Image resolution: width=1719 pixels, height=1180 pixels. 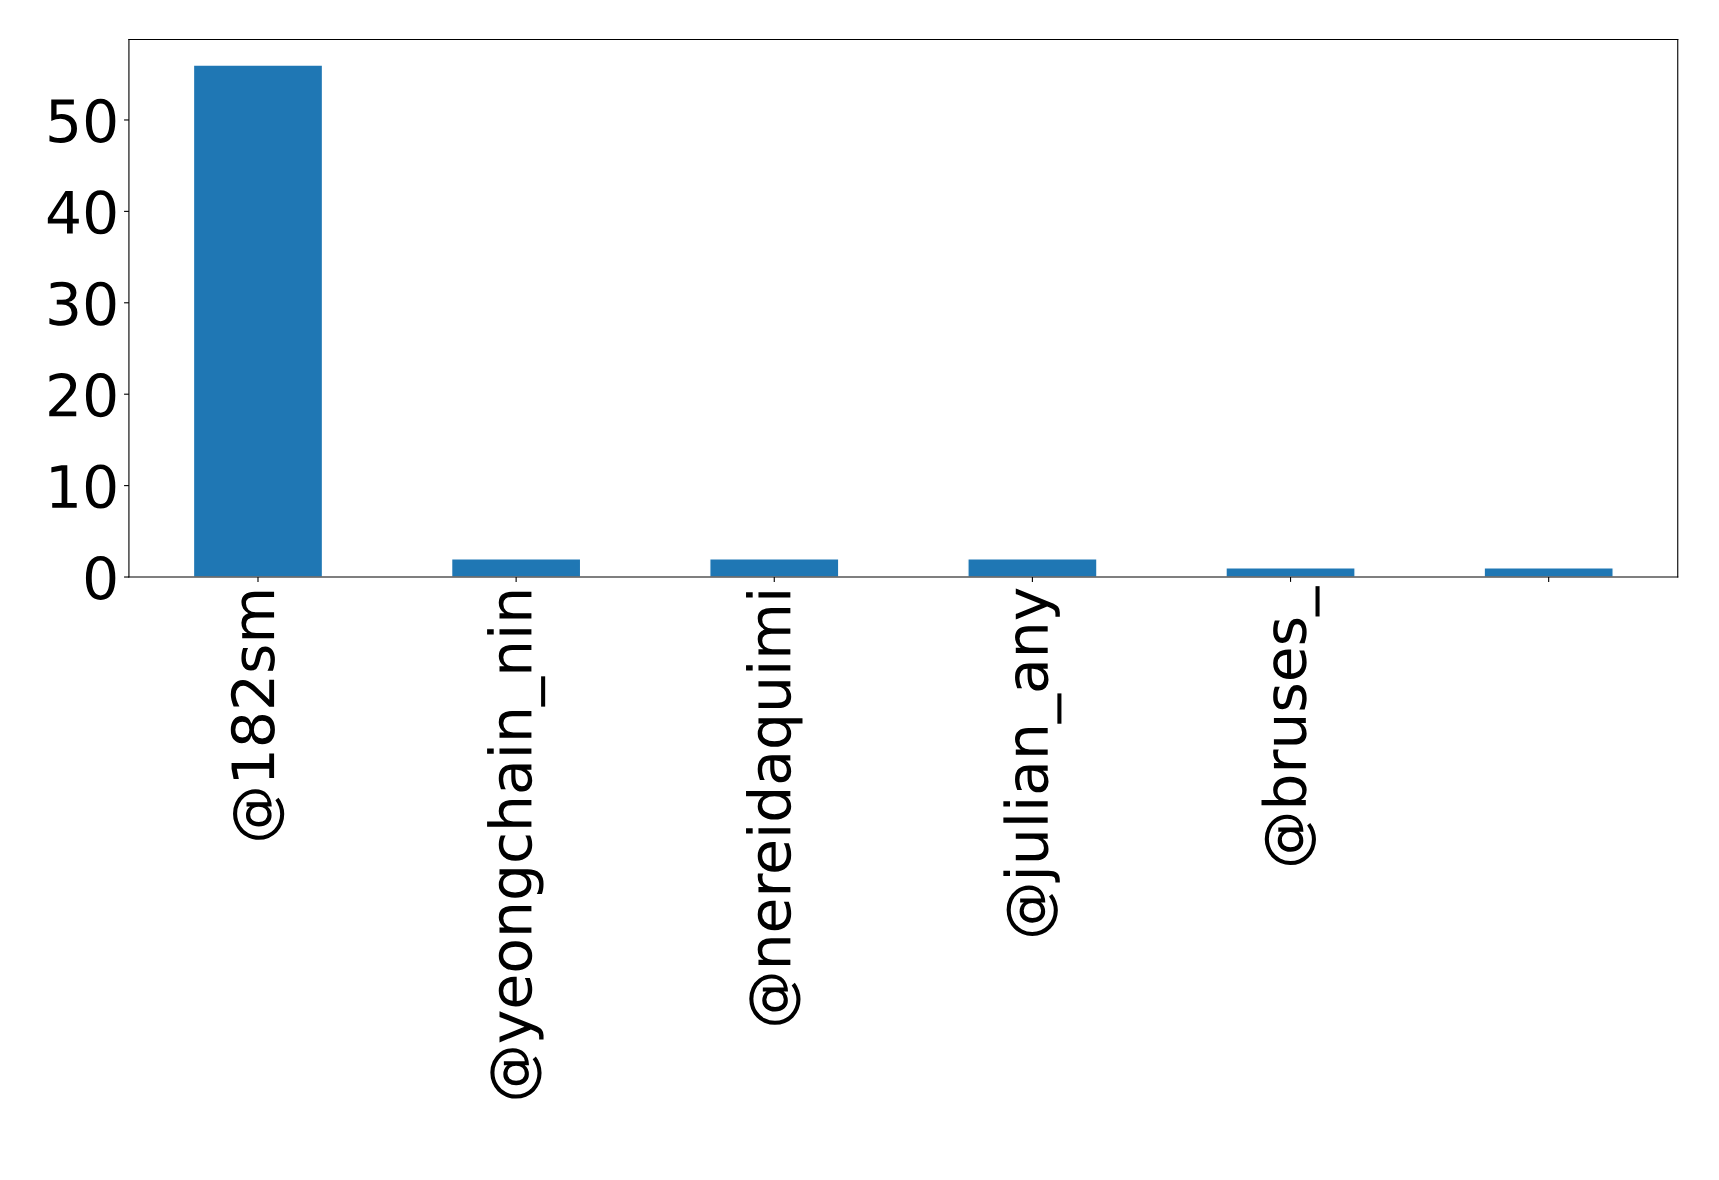 I want to click on x-tick-label: @bruses_, so click(x=1290, y=726).